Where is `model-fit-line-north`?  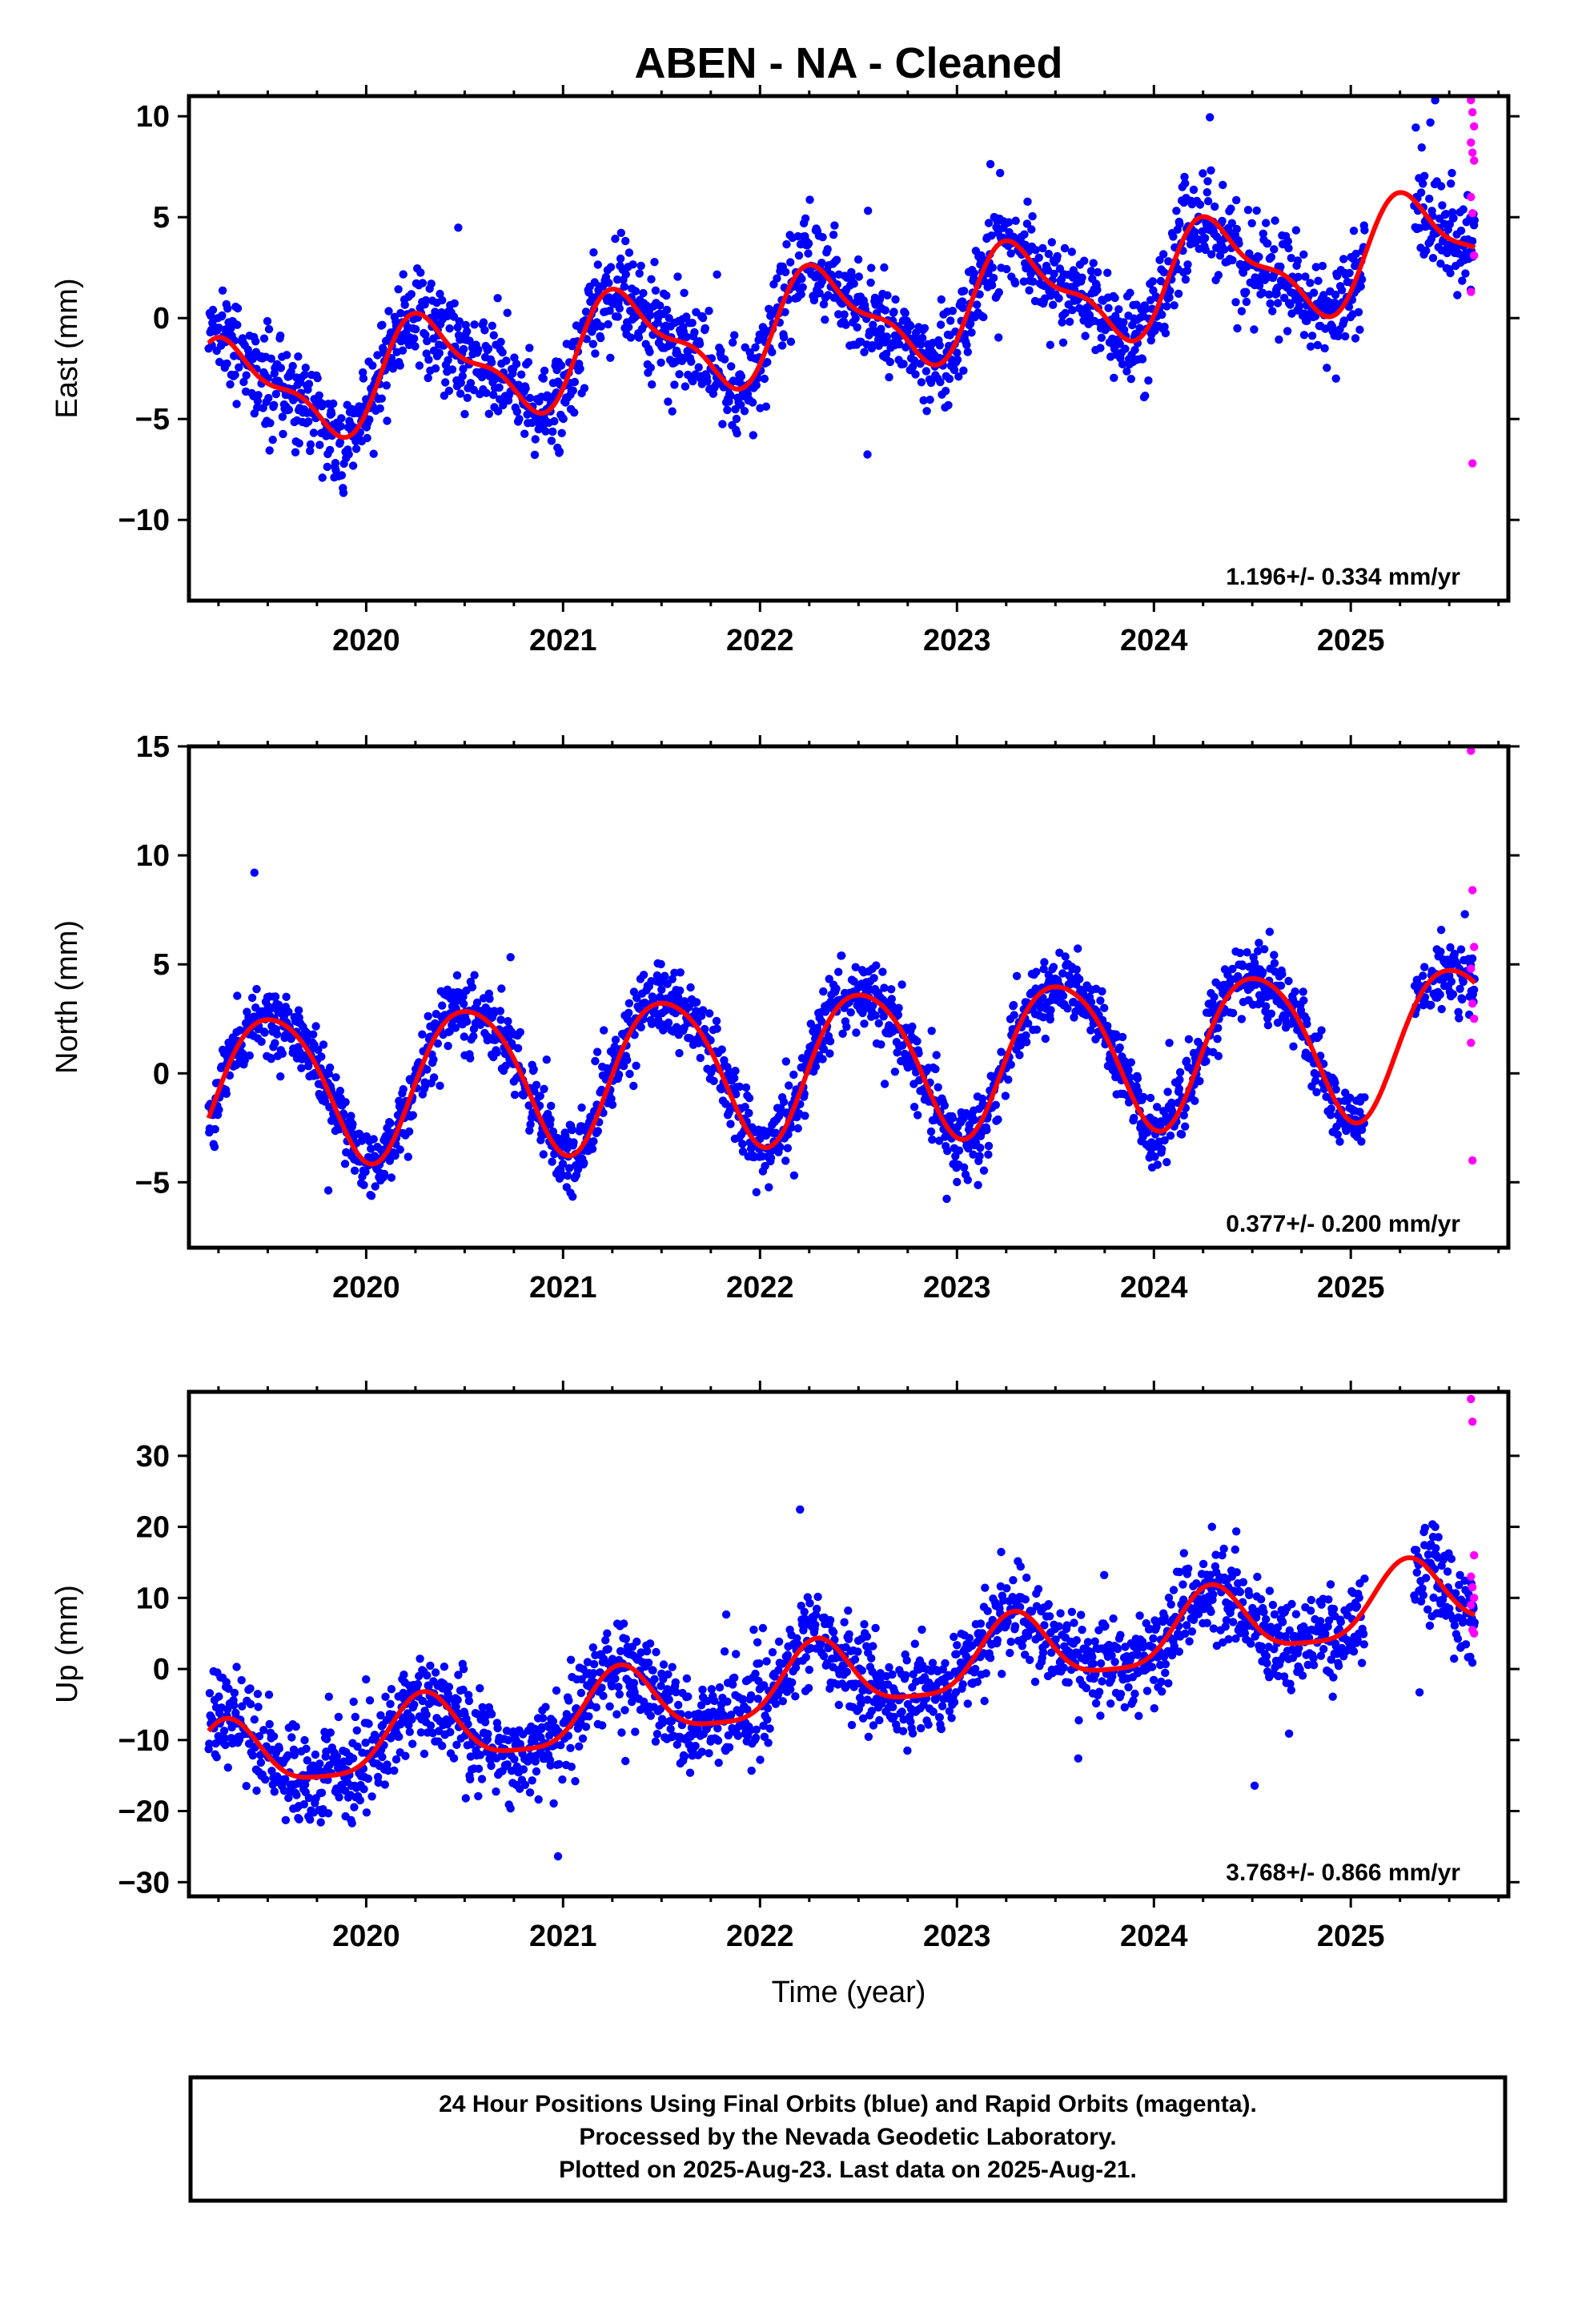
model-fit-line-north is located at coordinates (842, 1067).